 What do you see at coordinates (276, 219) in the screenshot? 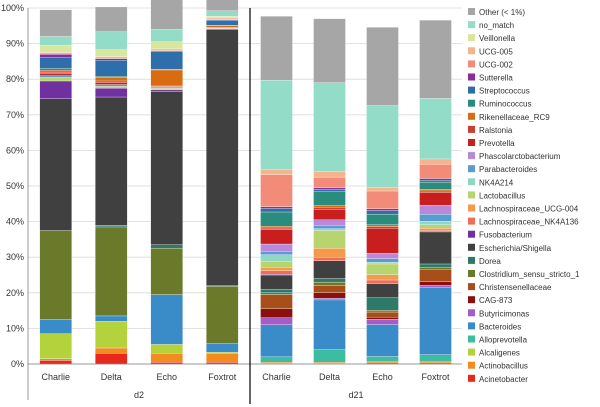
I see `bar-segment-ruminococcus` at bounding box center [276, 219].